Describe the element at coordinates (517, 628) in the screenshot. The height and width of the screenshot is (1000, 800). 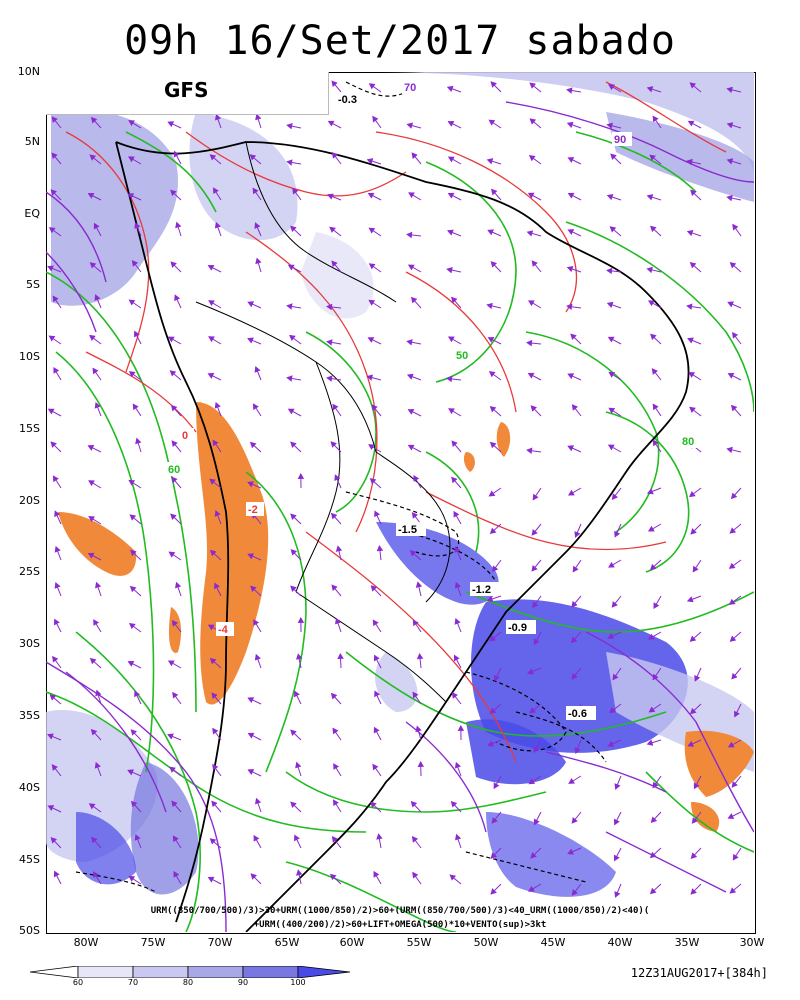
I see `label-omega-3: -0.9` at that location.